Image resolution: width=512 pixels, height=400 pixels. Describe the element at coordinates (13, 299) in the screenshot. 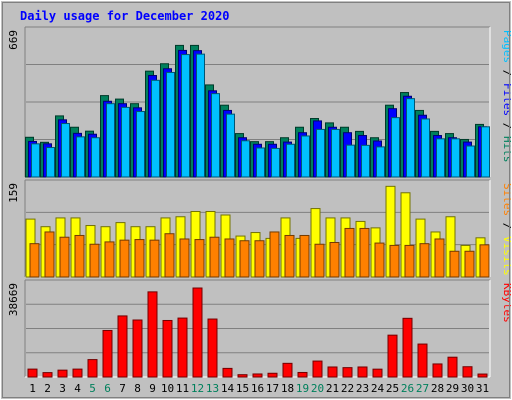

I see `y-max-label-bottom: 38669` at that location.